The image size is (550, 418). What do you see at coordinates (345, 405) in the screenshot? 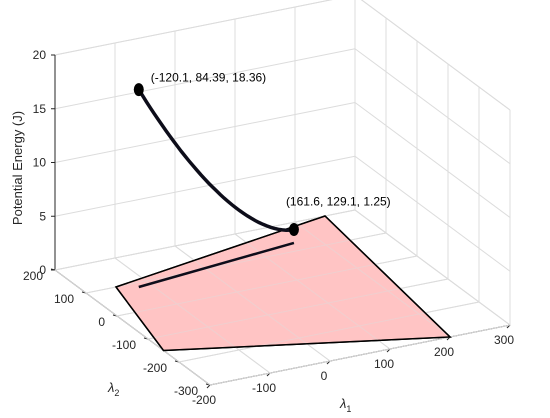
I see `x-axis-label: λ1` at bounding box center [345, 405].